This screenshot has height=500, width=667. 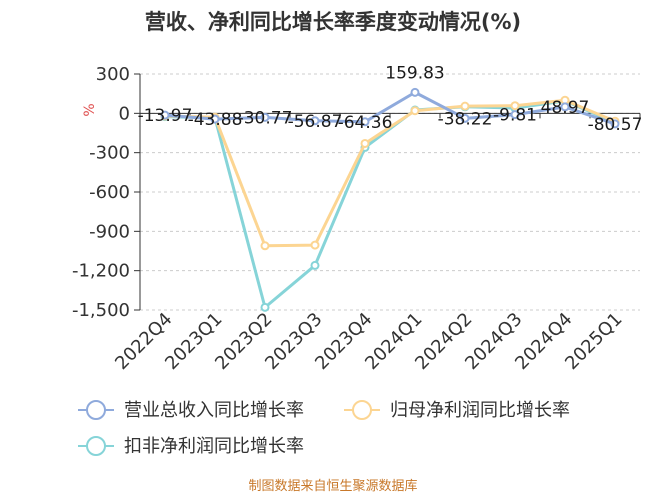 I want to click on data-label: 48.97, so click(x=565, y=108).